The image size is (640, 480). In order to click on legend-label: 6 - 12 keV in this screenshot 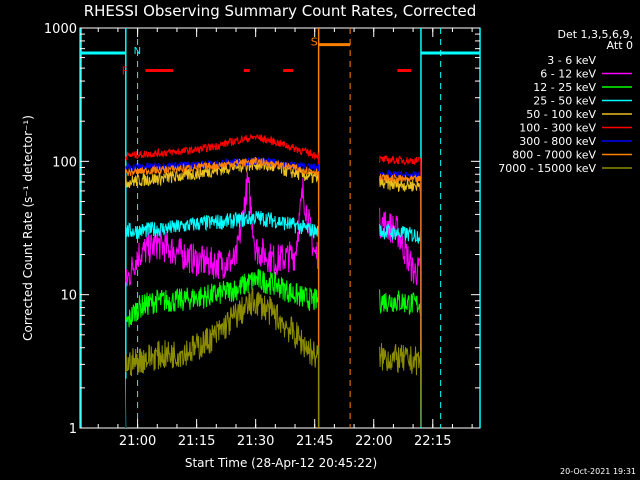, I will do `click(568, 74)`.